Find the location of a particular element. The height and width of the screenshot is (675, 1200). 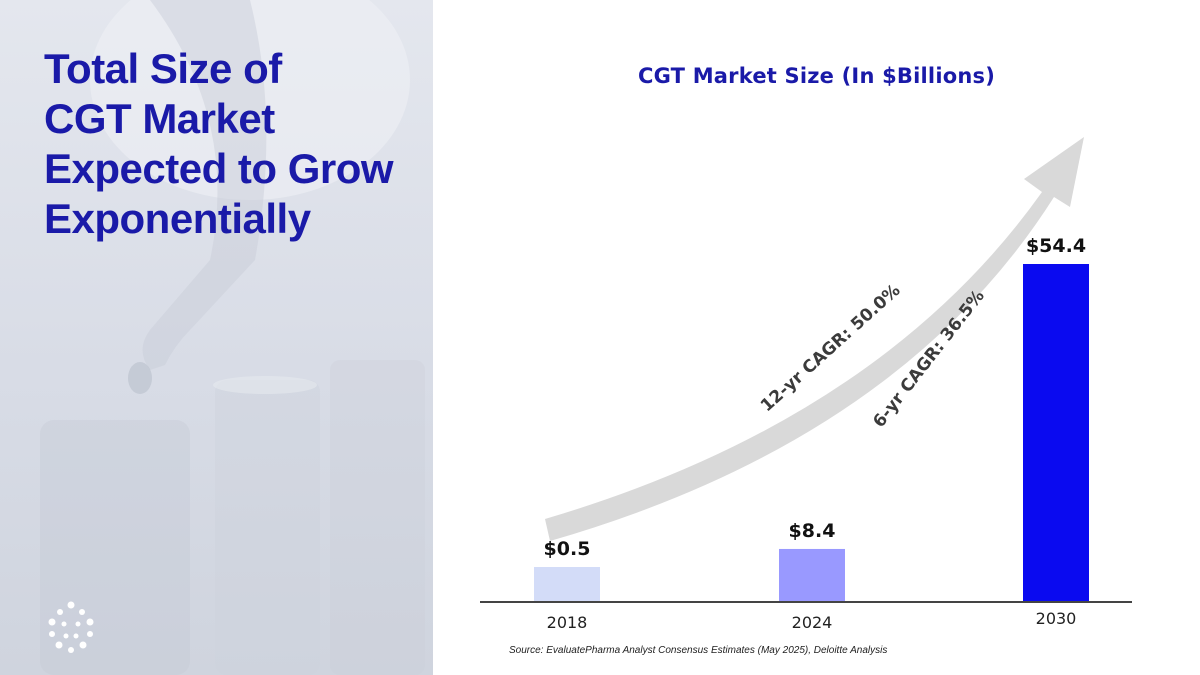

value-label-2018: $0.5 is located at coordinates (567, 549).